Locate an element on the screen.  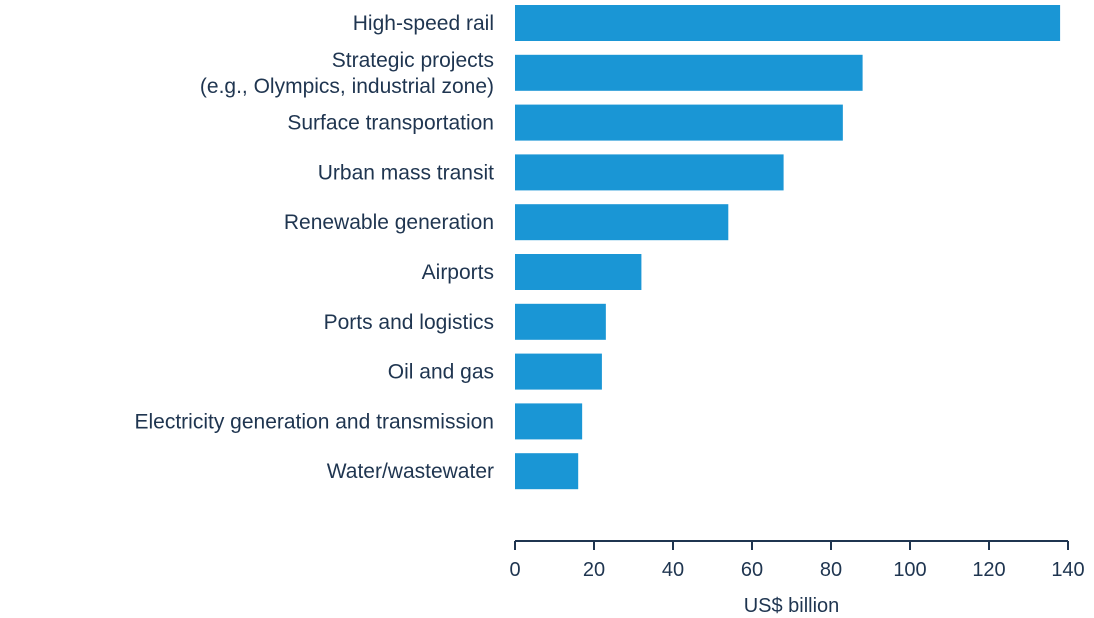
x-axis: 0 20 40 60 80 100 120 140 is located at coordinates (797, 560).